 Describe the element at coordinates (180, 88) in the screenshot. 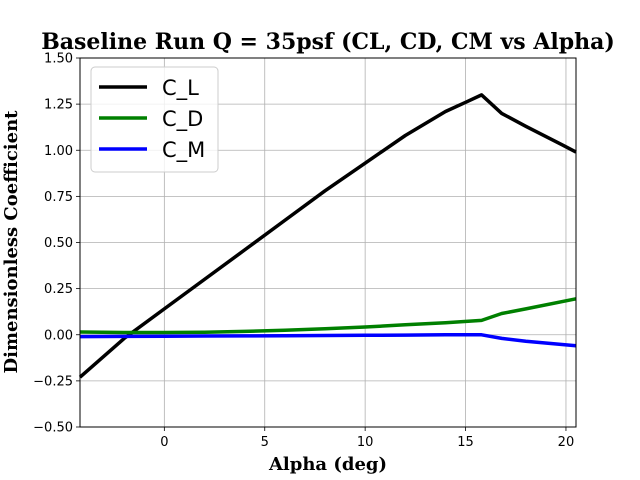

I see `legend-label-c-l: C_L` at that location.